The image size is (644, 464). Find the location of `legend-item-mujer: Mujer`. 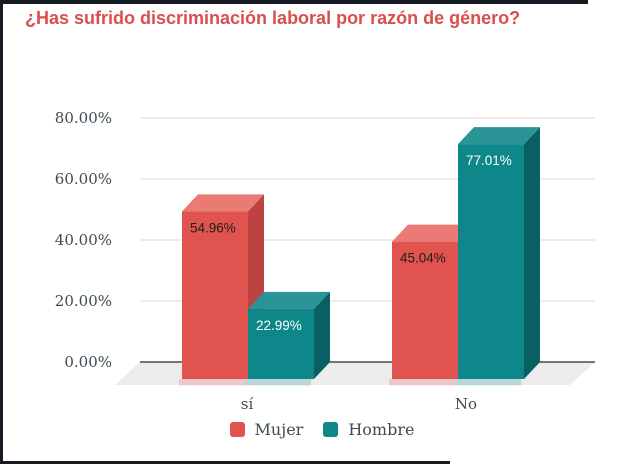

legend-item-mujer: Mujer is located at coordinates (266, 429).